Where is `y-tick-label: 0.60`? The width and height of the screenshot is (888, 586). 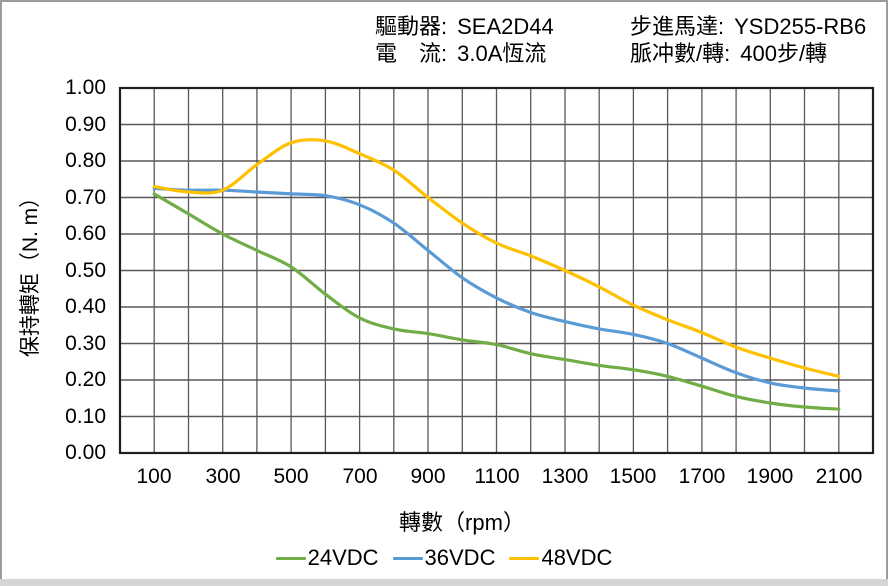 y-tick-label: 0.60 is located at coordinates (85, 233).